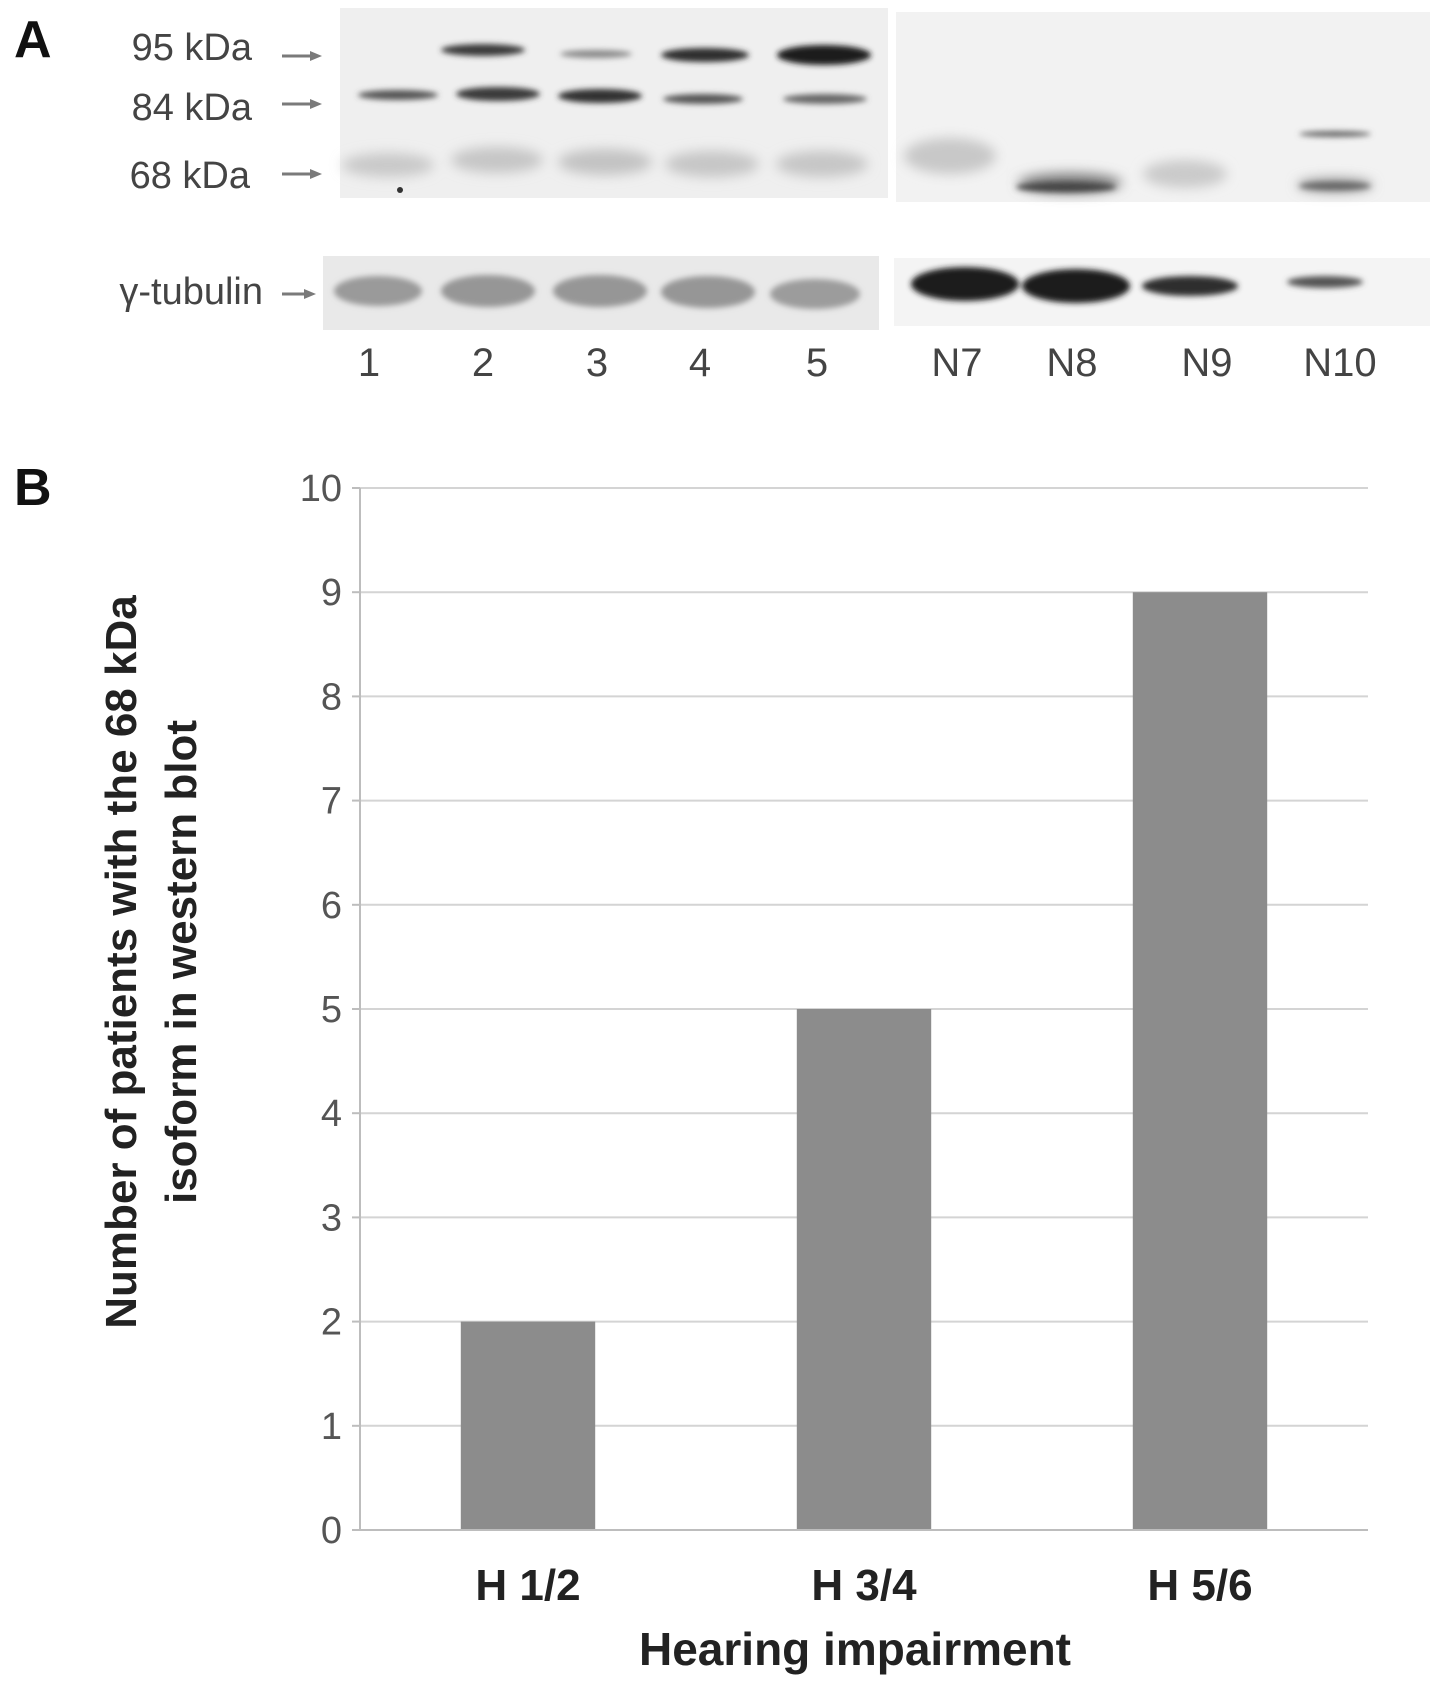  I want to click on x-axis-title: Hearing impairment, so click(855, 1649).